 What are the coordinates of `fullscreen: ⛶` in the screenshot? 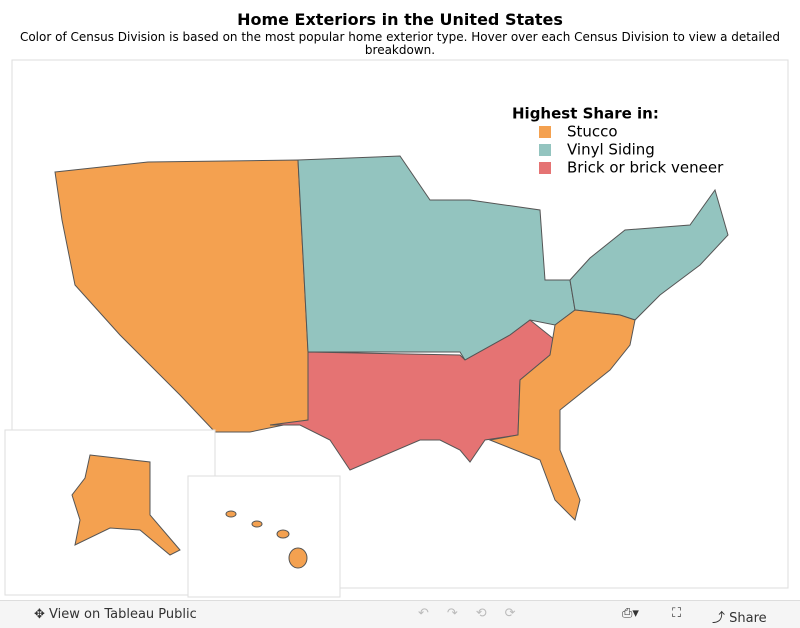 It's located at (677, 613).